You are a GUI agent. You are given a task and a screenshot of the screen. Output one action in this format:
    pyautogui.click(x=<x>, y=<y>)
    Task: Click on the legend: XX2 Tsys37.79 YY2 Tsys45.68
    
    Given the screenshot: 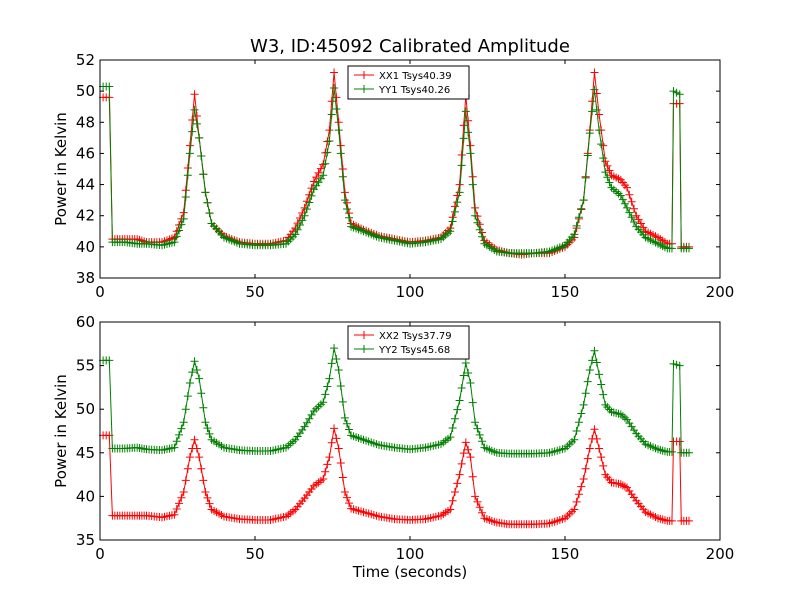 What is the action you would take?
    pyautogui.click(x=408, y=342)
    